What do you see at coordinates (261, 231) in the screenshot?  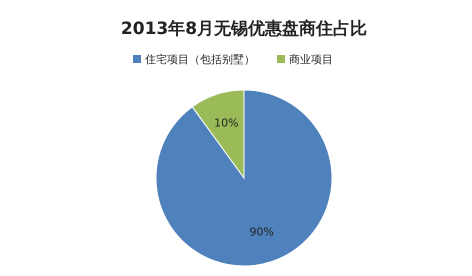 I see `data-label: 90%` at bounding box center [261, 231].